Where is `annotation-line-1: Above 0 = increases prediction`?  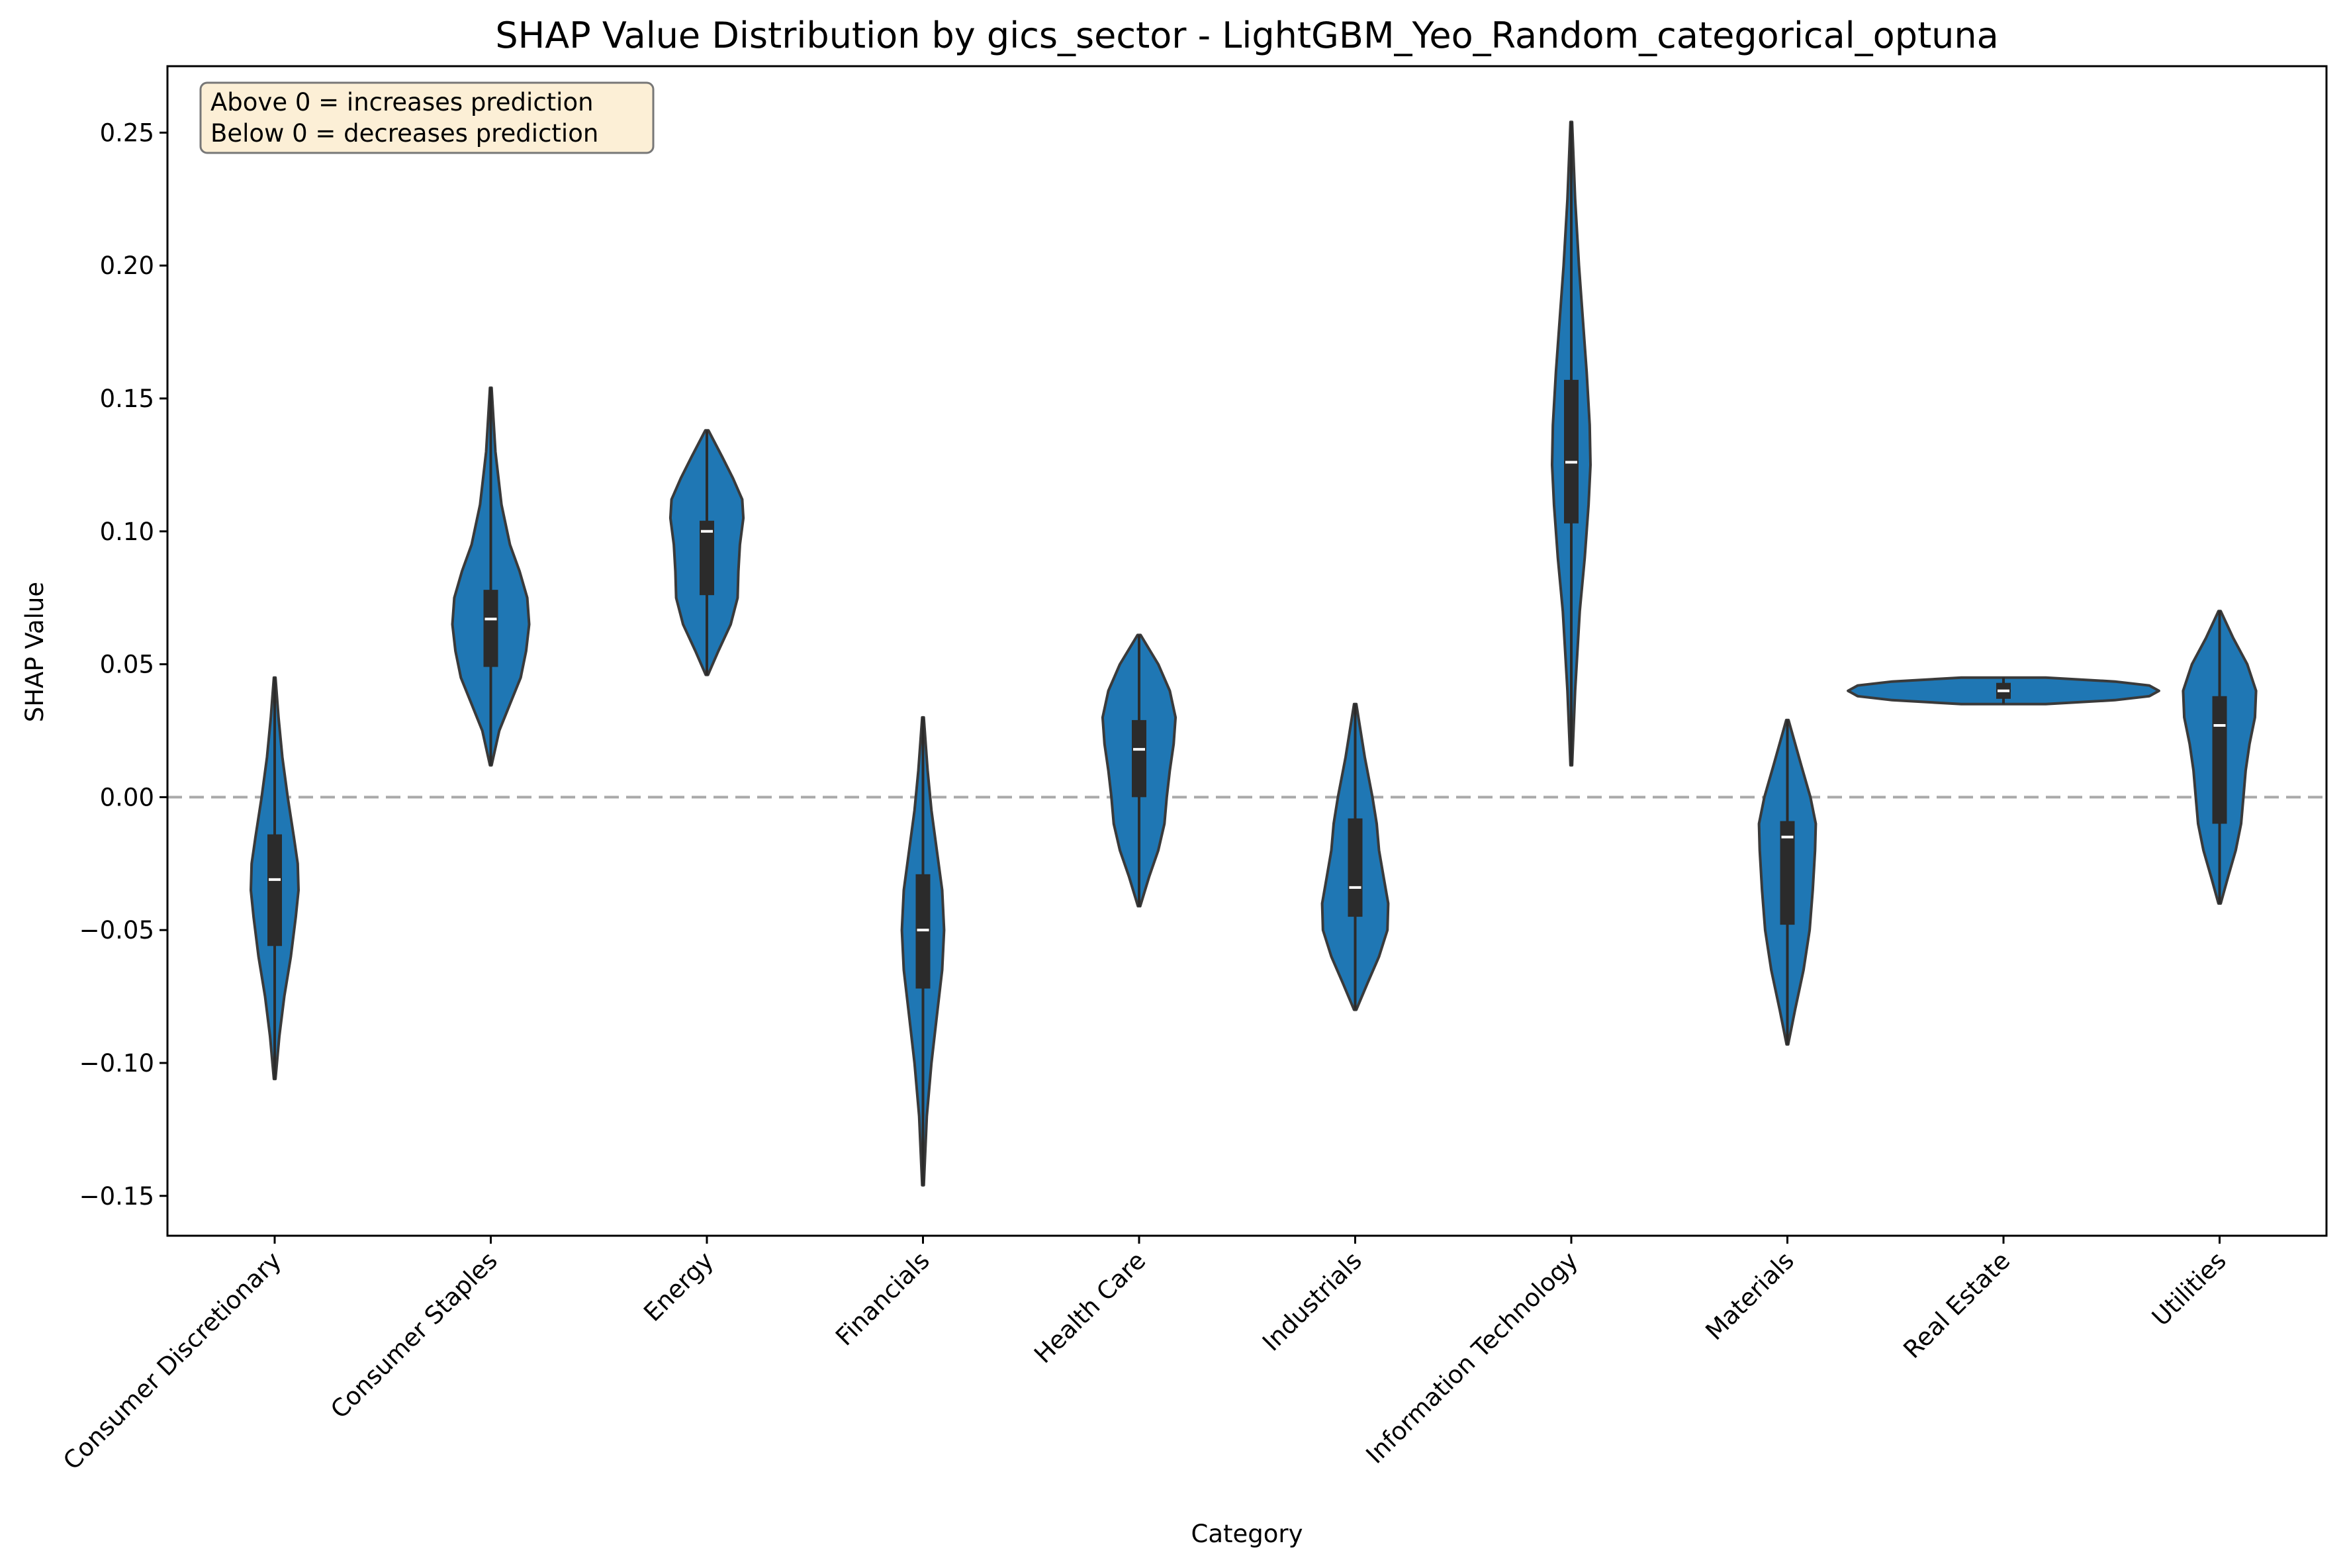 annotation-line-1: Above 0 = increases prediction is located at coordinates (402, 102).